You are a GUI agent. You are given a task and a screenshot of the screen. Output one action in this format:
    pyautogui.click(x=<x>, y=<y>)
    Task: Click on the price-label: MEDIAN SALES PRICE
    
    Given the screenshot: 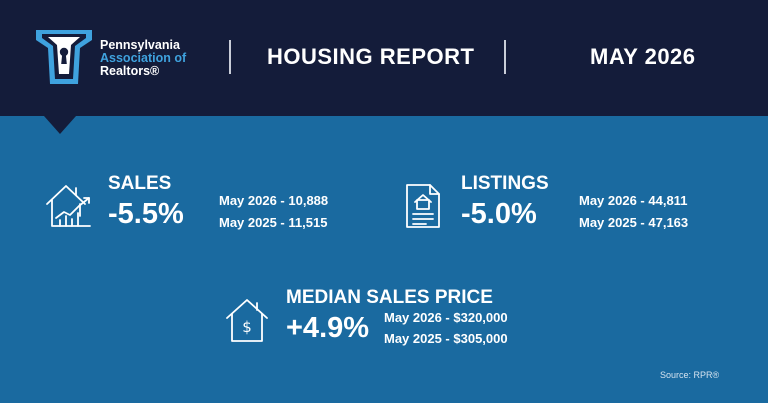 What is the action you would take?
    pyautogui.click(x=389, y=297)
    